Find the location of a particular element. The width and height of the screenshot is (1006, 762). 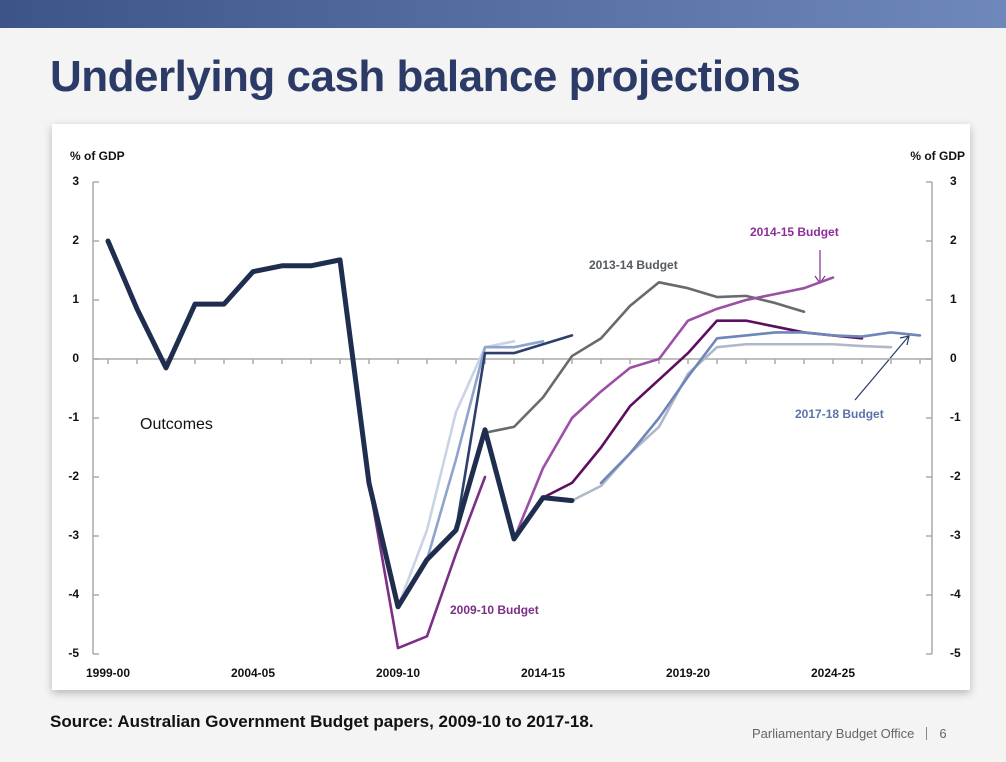

y-tick-label: 3 is located at coordinates (75, 181).